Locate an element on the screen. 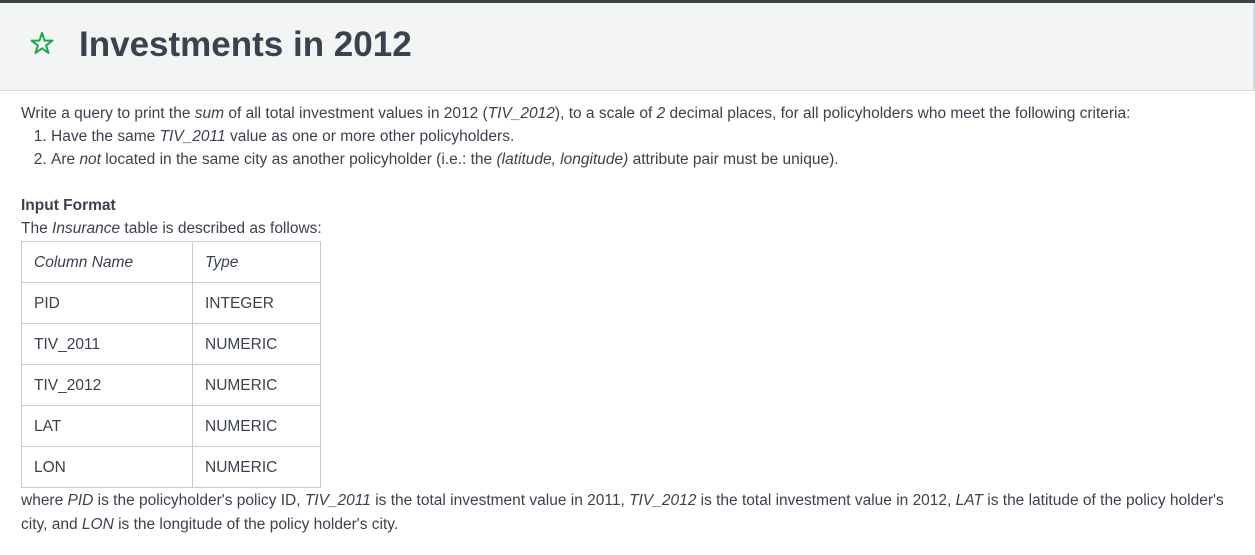 This screenshot has height=555, width=1255. desc-text: where is located at coordinates (44, 500).